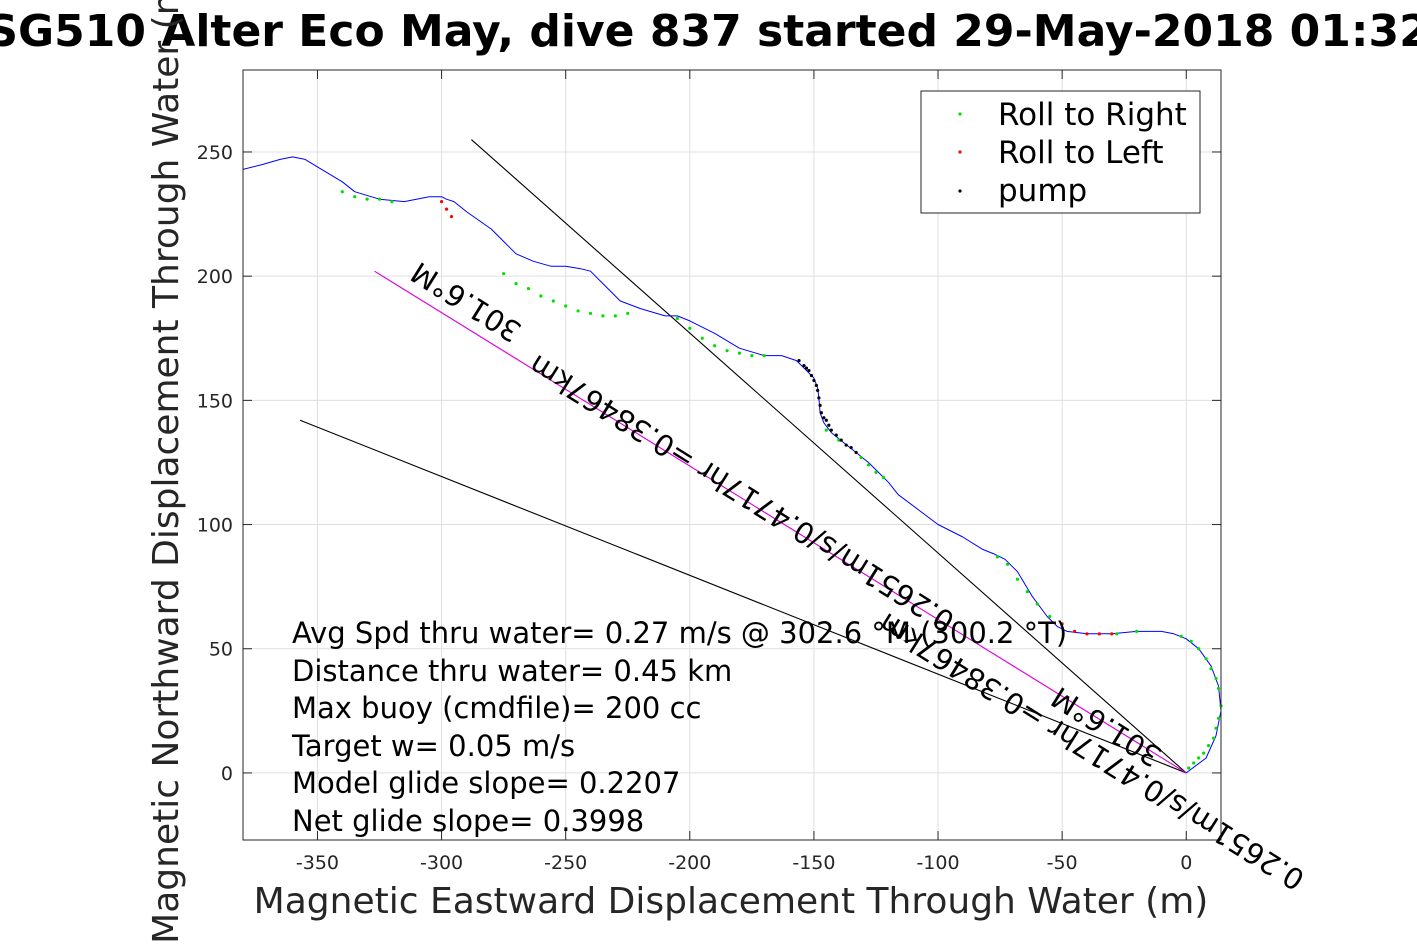 The width and height of the screenshot is (1417, 945). I want to click on y-tick-label: 50, so click(221, 650).